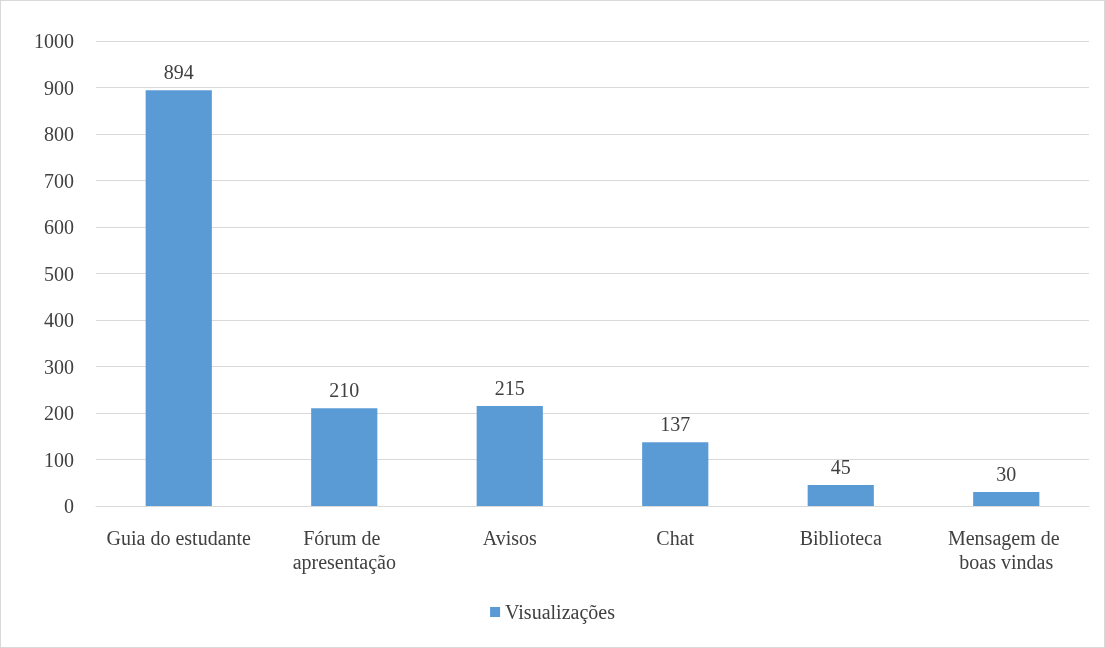 This screenshot has height=648, width=1105. Describe the element at coordinates (59, 227) in the screenshot. I see `y-tick-label: 600` at that location.